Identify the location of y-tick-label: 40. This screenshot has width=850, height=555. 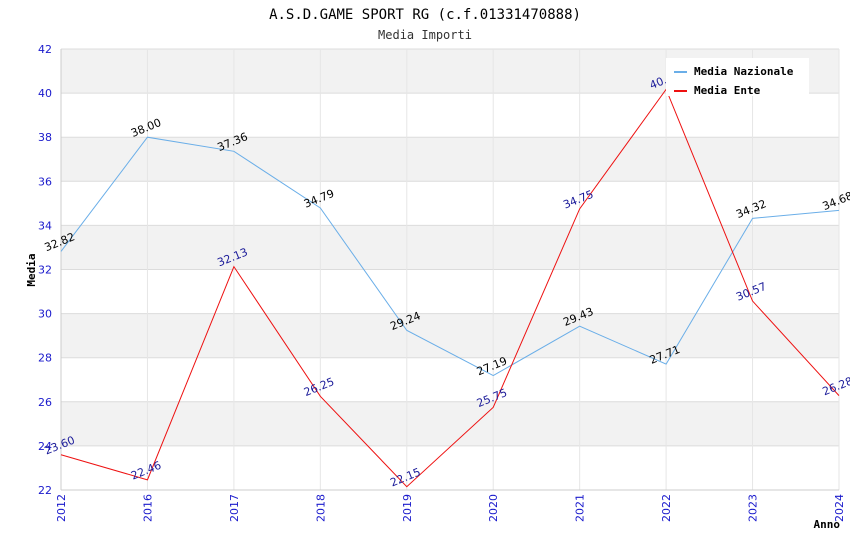
(45, 93).